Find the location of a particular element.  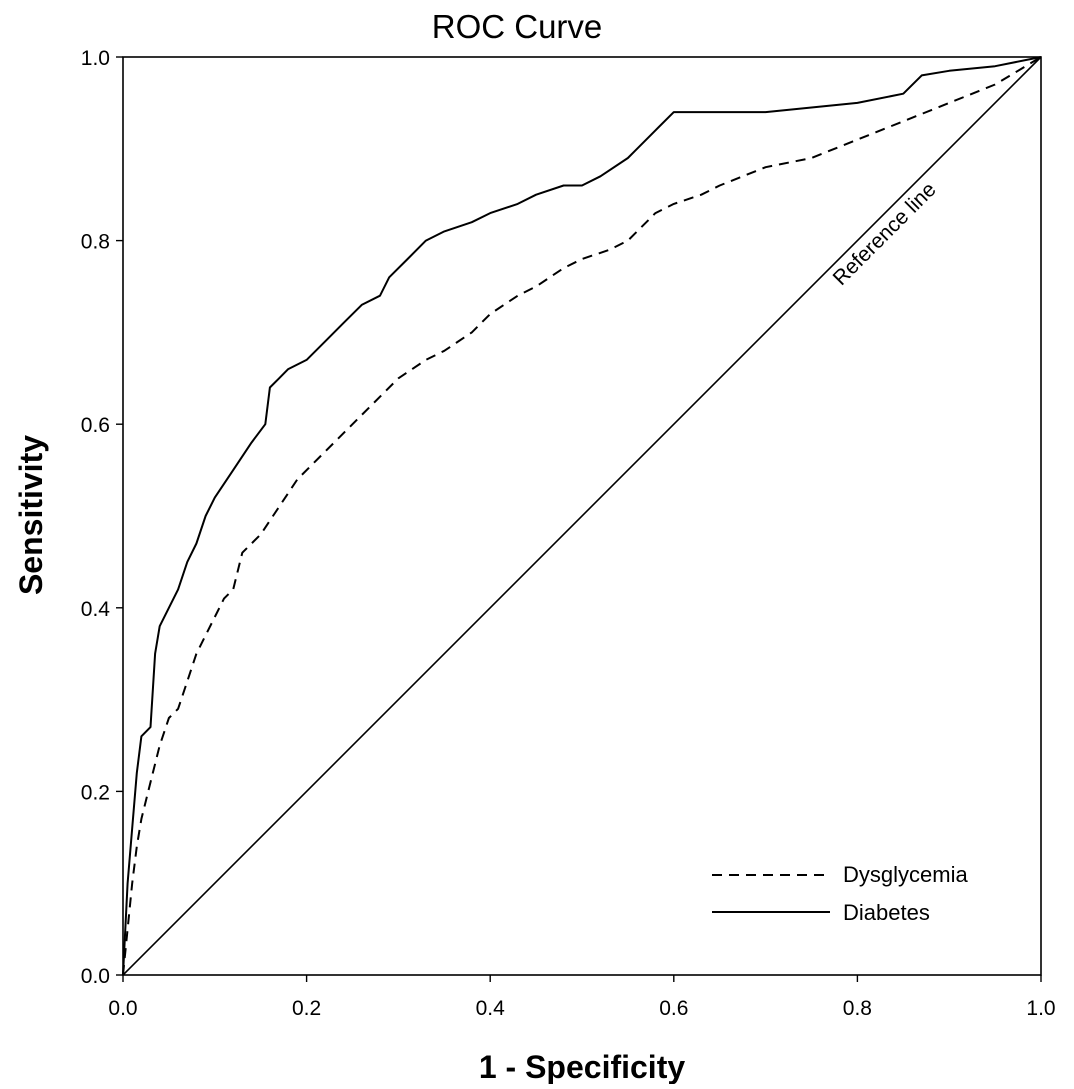

y-axis-title: Sensitivity is located at coordinates (31, 515).